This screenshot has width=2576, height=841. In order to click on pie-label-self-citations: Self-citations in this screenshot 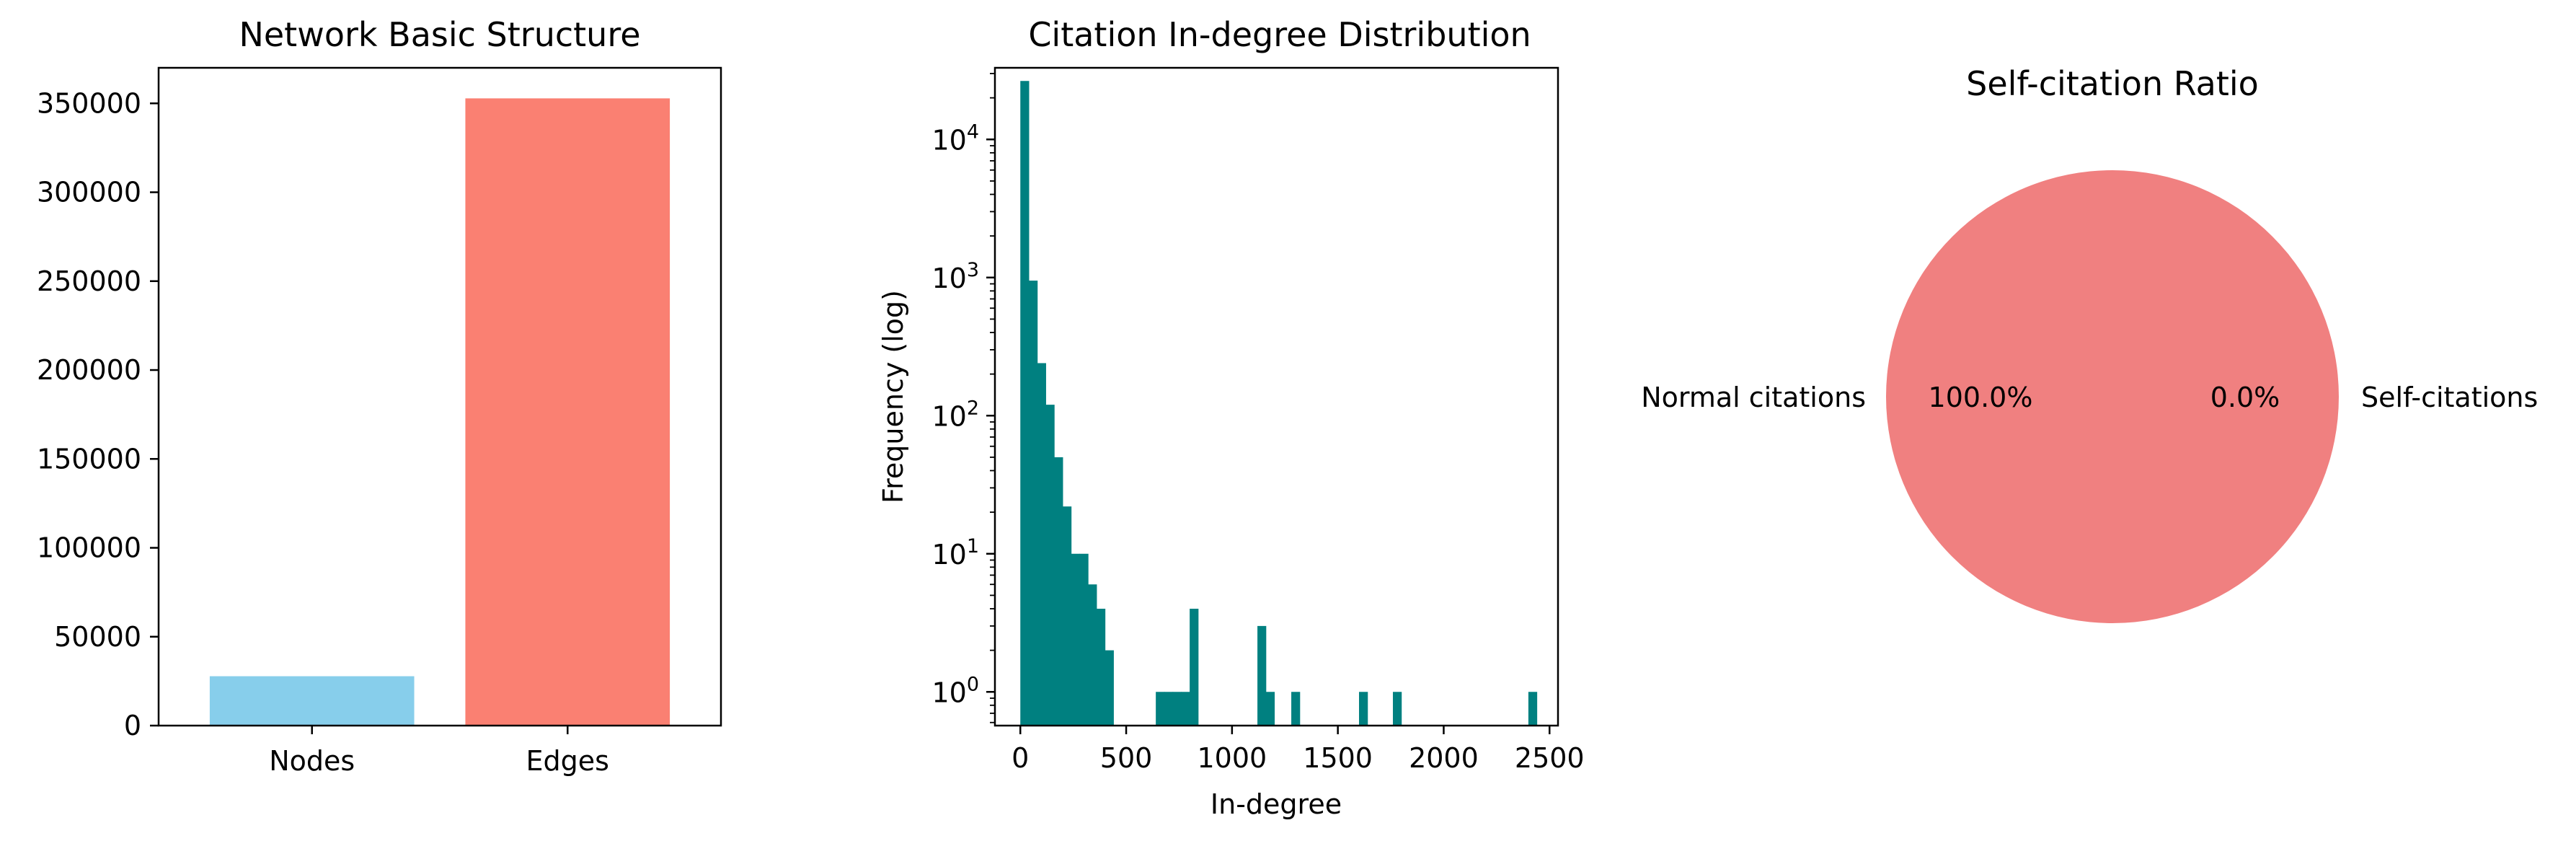, I will do `click(2449, 397)`.